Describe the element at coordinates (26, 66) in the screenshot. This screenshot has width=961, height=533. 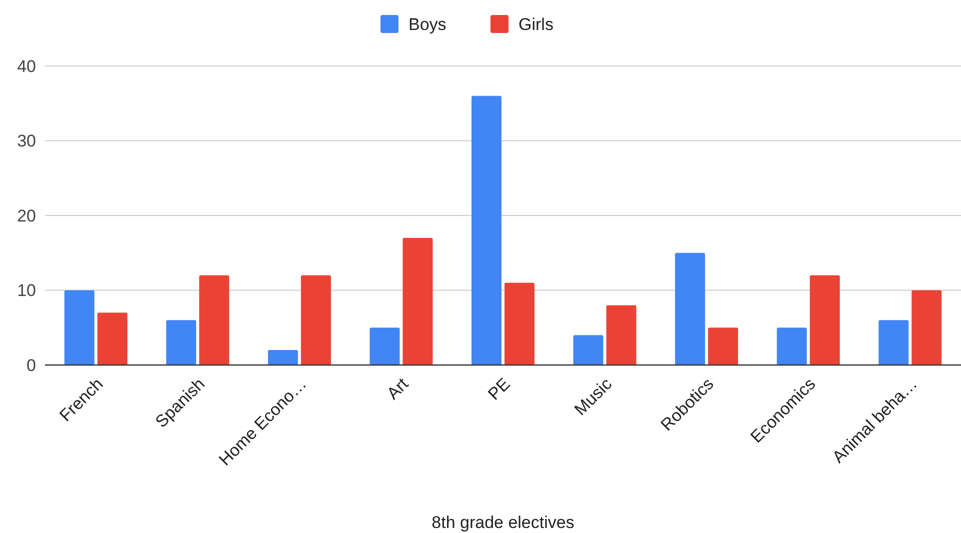
I see `y-tick-label: 40` at that location.